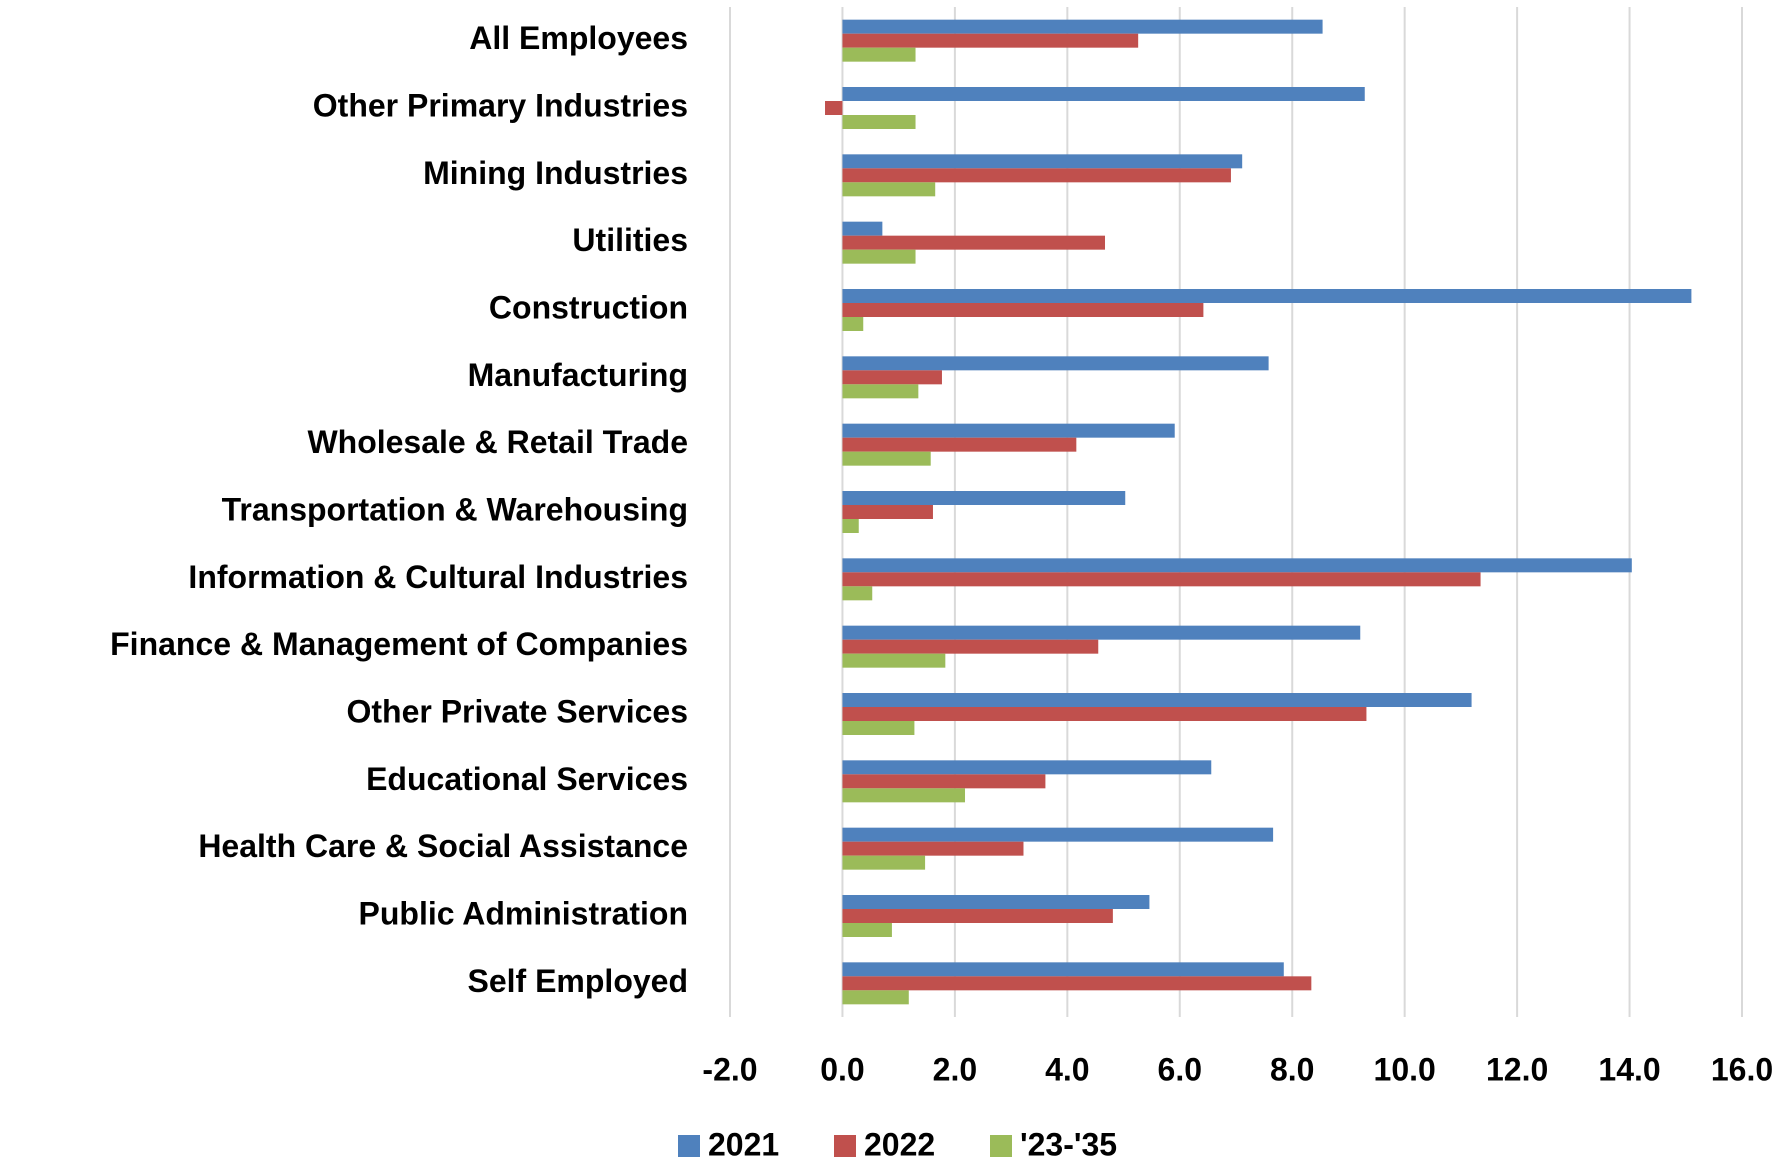 This screenshot has width=1790, height=1161. What do you see at coordinates (1292, 1069) in the screenshot?
I see `x-tick-label: 8.0` at bounding box center [1292, 1069].